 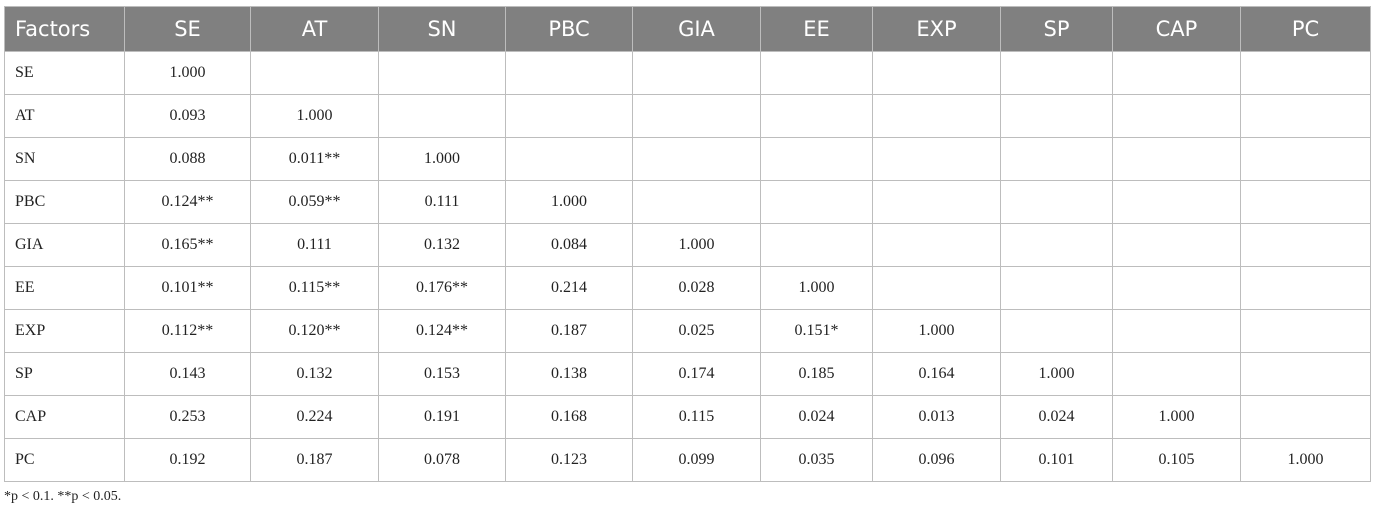 What do you see at coordinates (569, 29) in the screenshot?
I see `column-header: PBC` at bounding box center [569, 29].